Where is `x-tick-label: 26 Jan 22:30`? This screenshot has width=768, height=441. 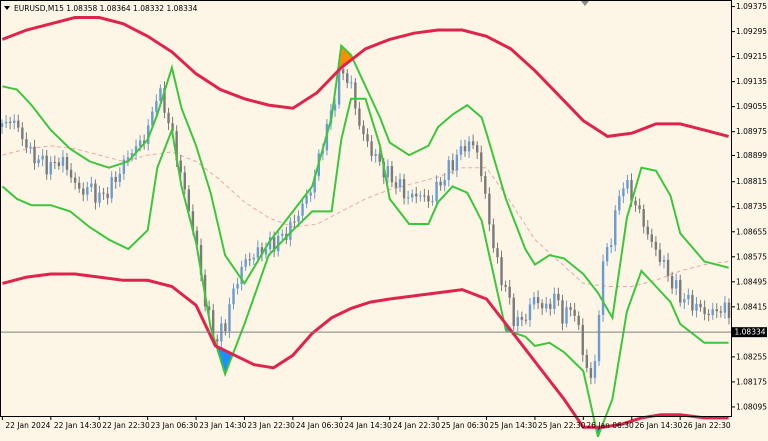 x-tick-label: 26 Jan 22:30 is located at coordinates (707, 425).